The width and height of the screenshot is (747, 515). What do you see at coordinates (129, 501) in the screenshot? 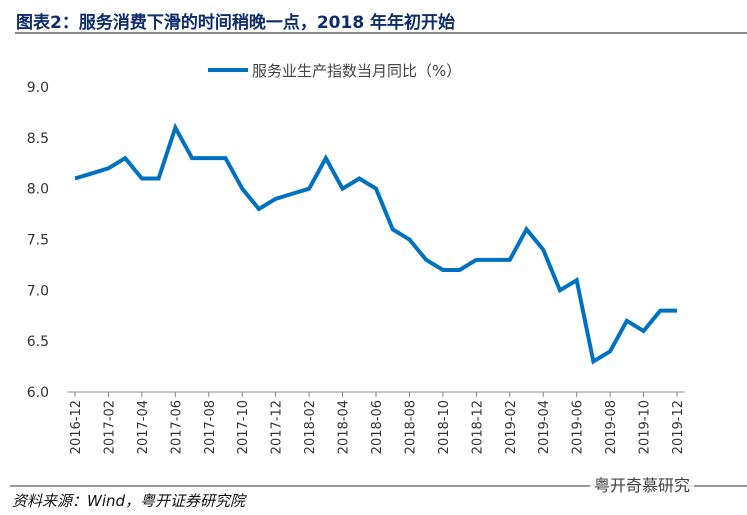
I see `source-note: 资料来源：Wind，粤开证券研究院` at bounding box center [129, 501].